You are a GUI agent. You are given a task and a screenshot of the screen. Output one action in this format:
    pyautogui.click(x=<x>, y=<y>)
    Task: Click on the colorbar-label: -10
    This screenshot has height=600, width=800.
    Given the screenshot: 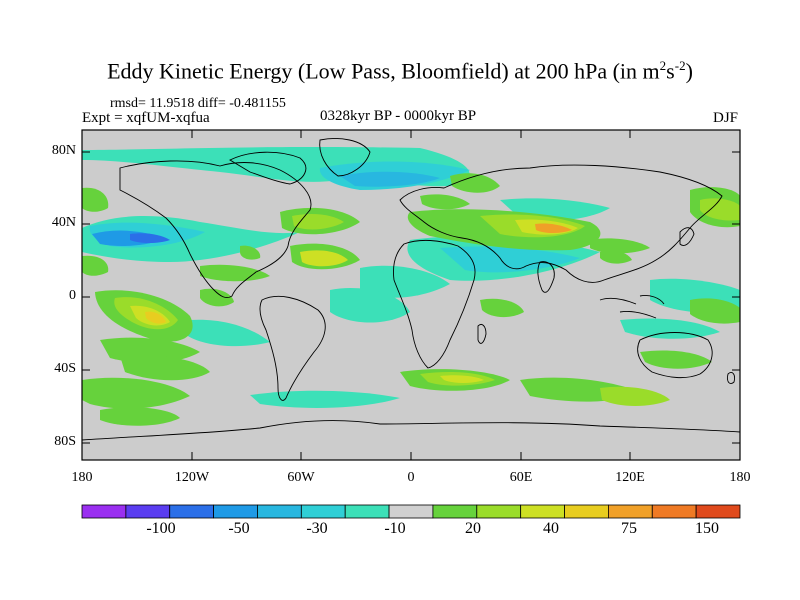 What is the action you would take?
    pyautogui.click(x=395, y=528)
    